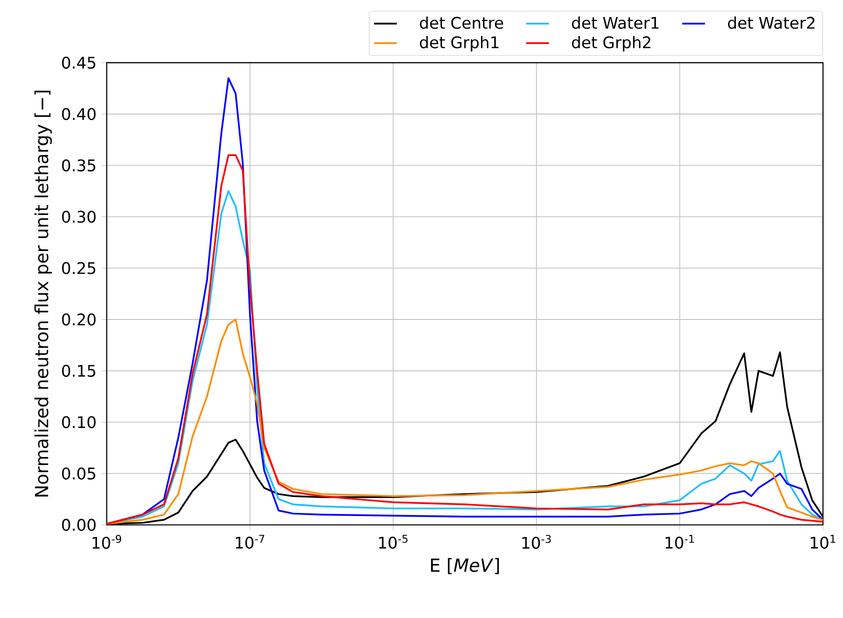  I want to click on x-tick-label: 10$^{-9}$, so click(107, 541).